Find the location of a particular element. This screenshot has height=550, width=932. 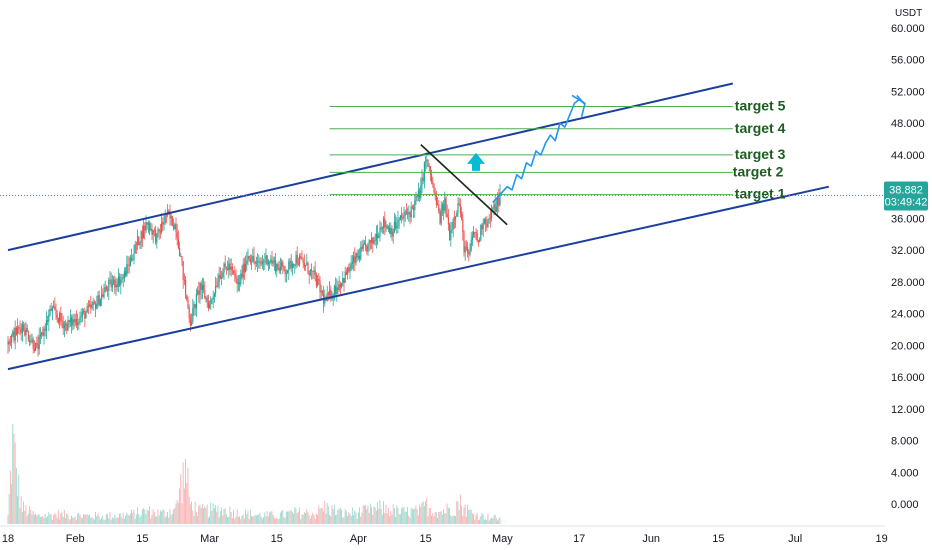

y-tick-label: 52.000 is located at coordinates (908, 92).